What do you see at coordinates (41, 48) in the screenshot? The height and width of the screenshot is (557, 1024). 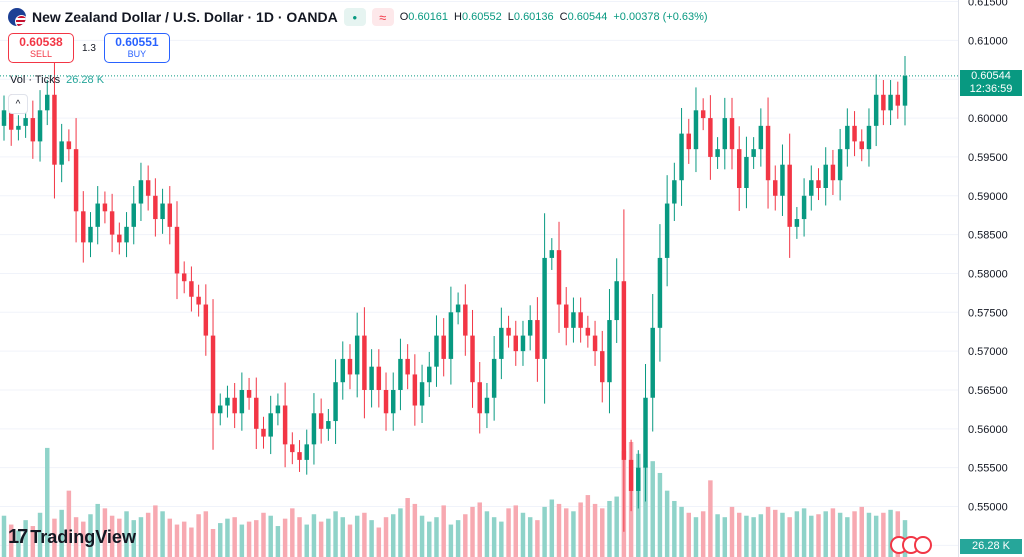 I see `sell-button: 0.60538 SELL` at bounding box center [41, 48].